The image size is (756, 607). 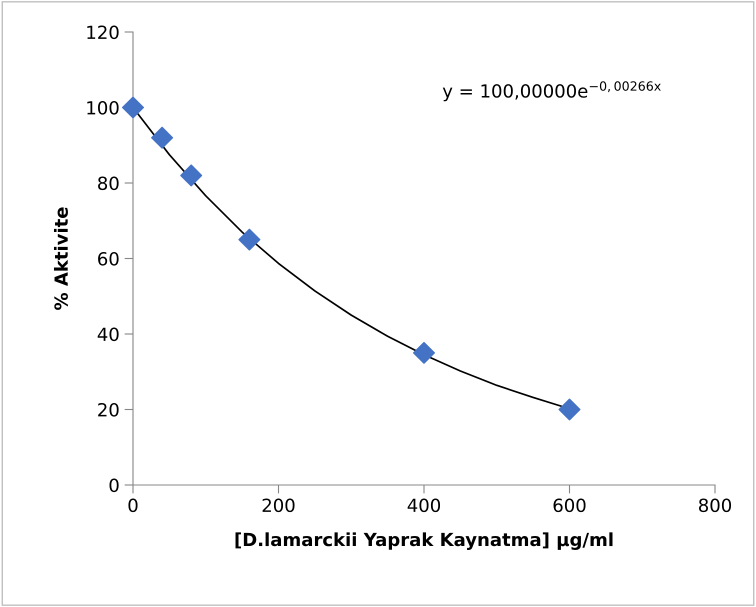 What do you see at coordinates (108, 334) in the screenshot?
I see `y-tick-label: 40` at bounding box center [108, 334].